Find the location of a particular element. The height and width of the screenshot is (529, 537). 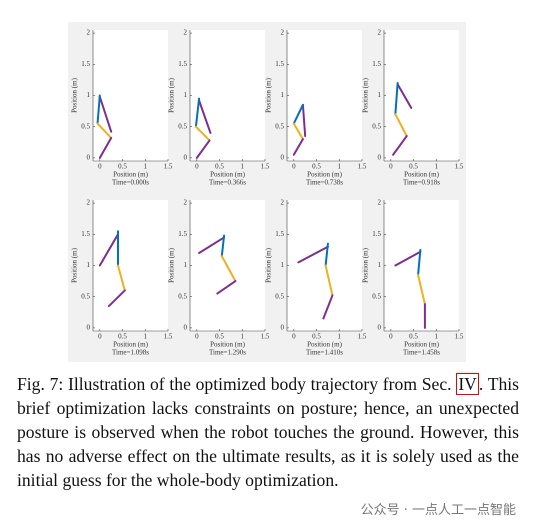

time-label: Time=0.000s is located at coordinates (130, 183).